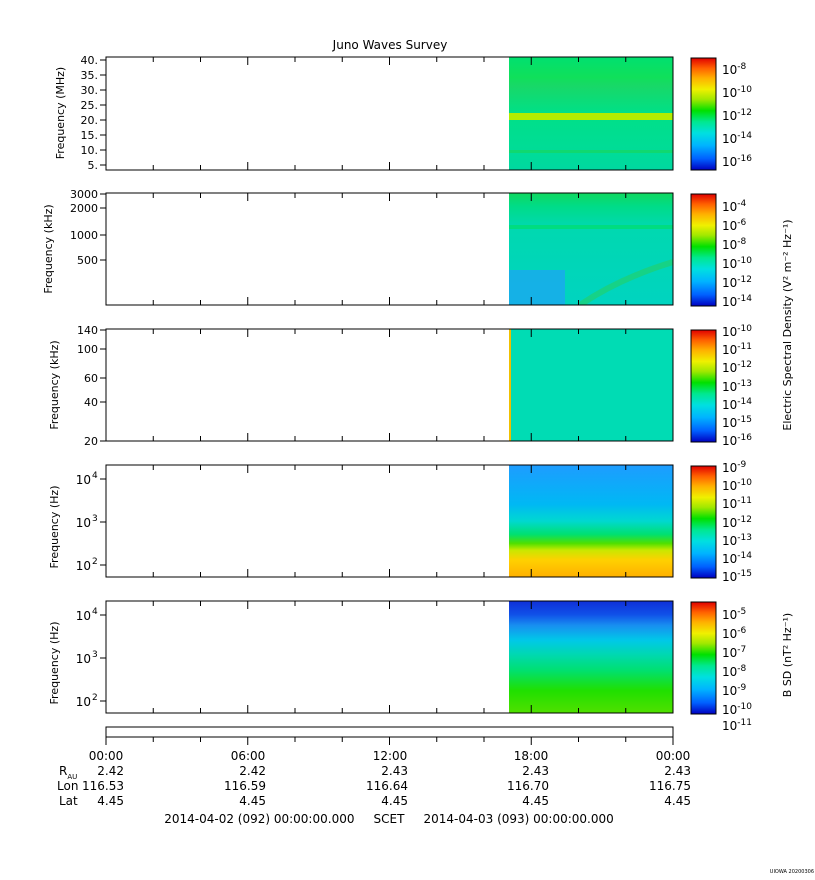 This screenshot has height=880, width=815. I want to click on panel-2-ylabel: Frequency (kHz), so click(48, 248).